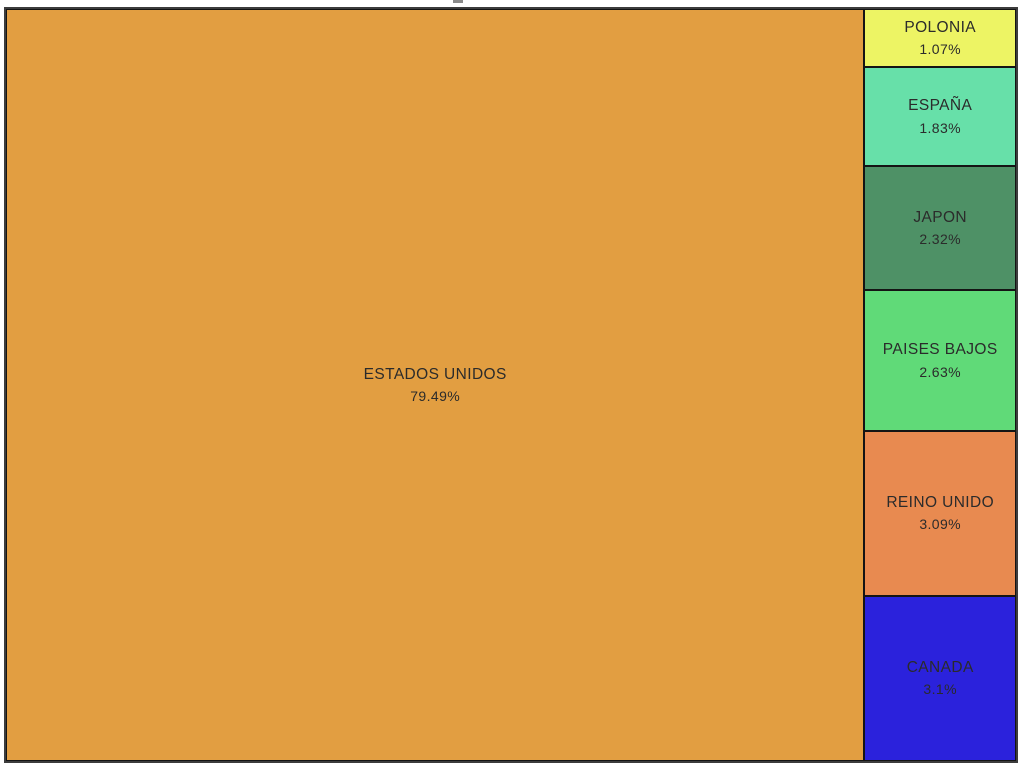 This screenshot has width=1024, height=770. I want to click on cell-value: 3.09%, so click(940, 524).